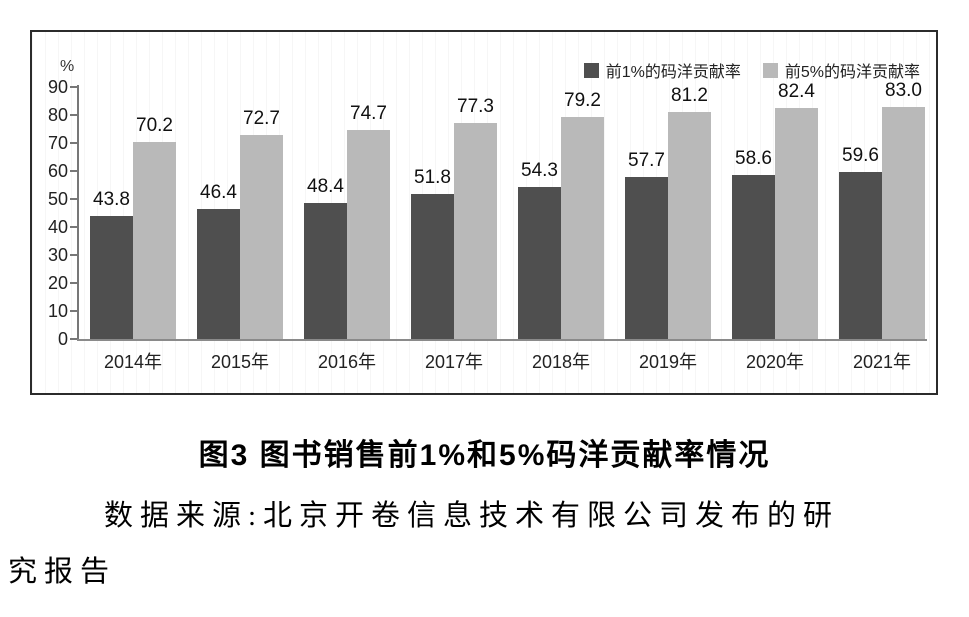  What do you see at coordinates (591, 70) in the screenshot?
I see `legend-swatch-dark-icon` at bounding box center [591, 70].